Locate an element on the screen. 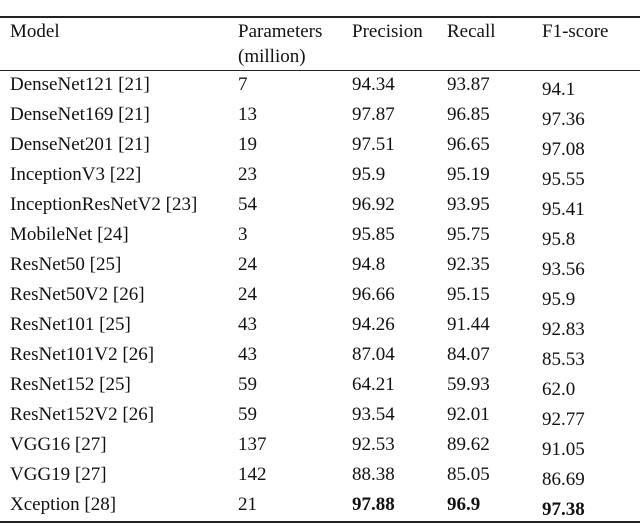 This screenshot has width=640, height=526. f1-score-cell: 97.38 is located at coordinates (563, 509).